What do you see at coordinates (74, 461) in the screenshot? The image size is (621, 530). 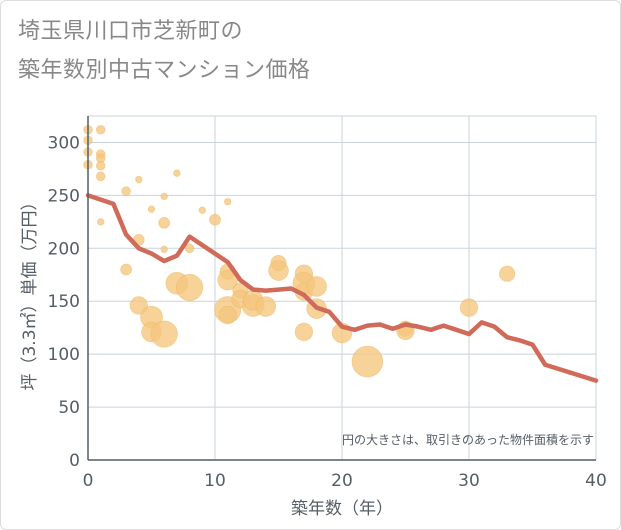 I see `y-tick-label: 0` at bounding box center [74, 461].